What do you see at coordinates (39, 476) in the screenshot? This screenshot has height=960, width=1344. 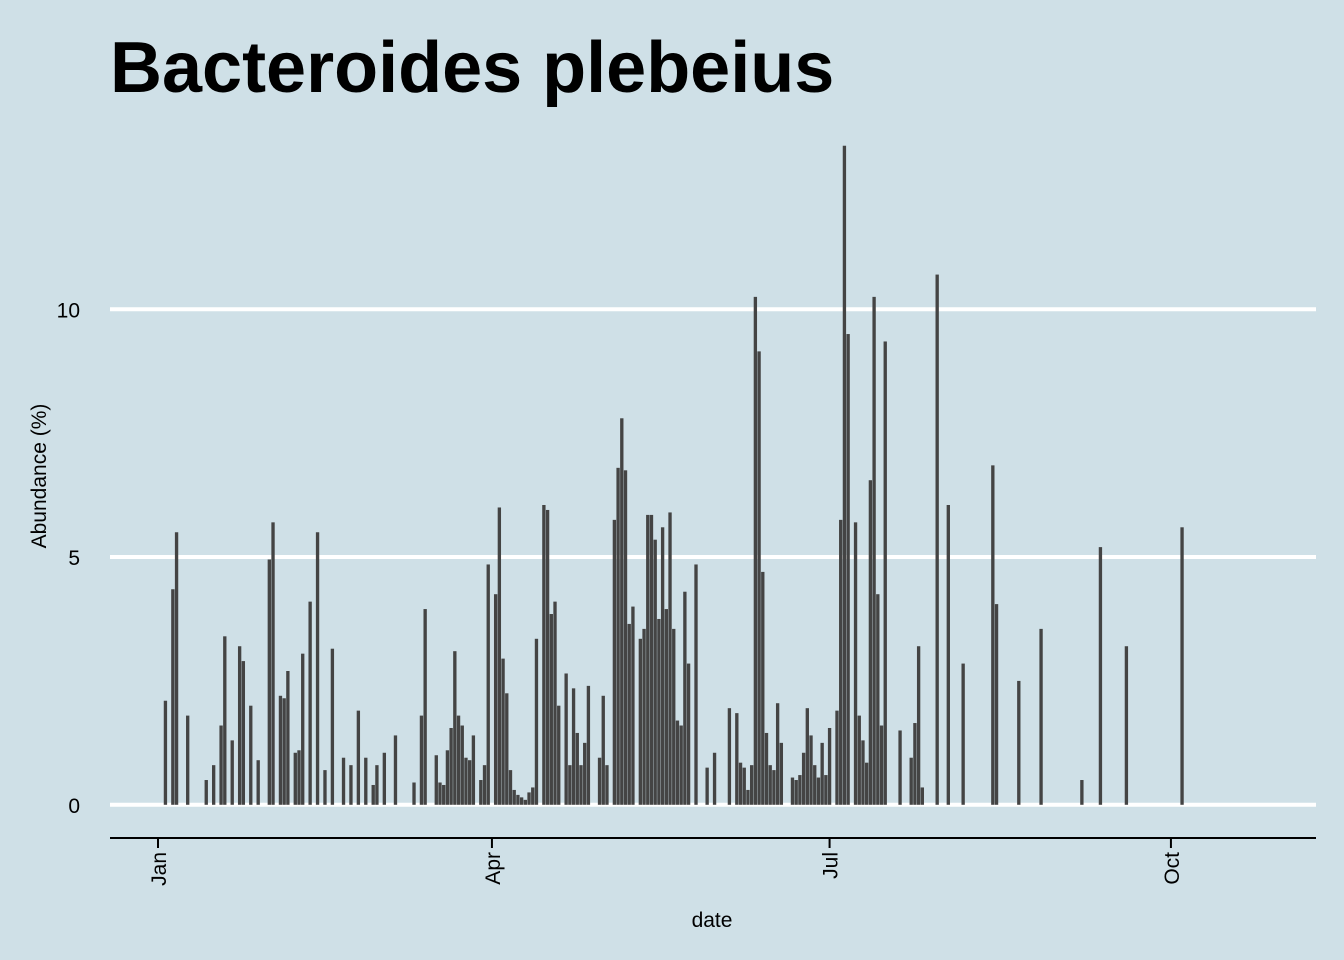 I see `y-axis-label: Abundance (%)` at bounding box center [39, 476].